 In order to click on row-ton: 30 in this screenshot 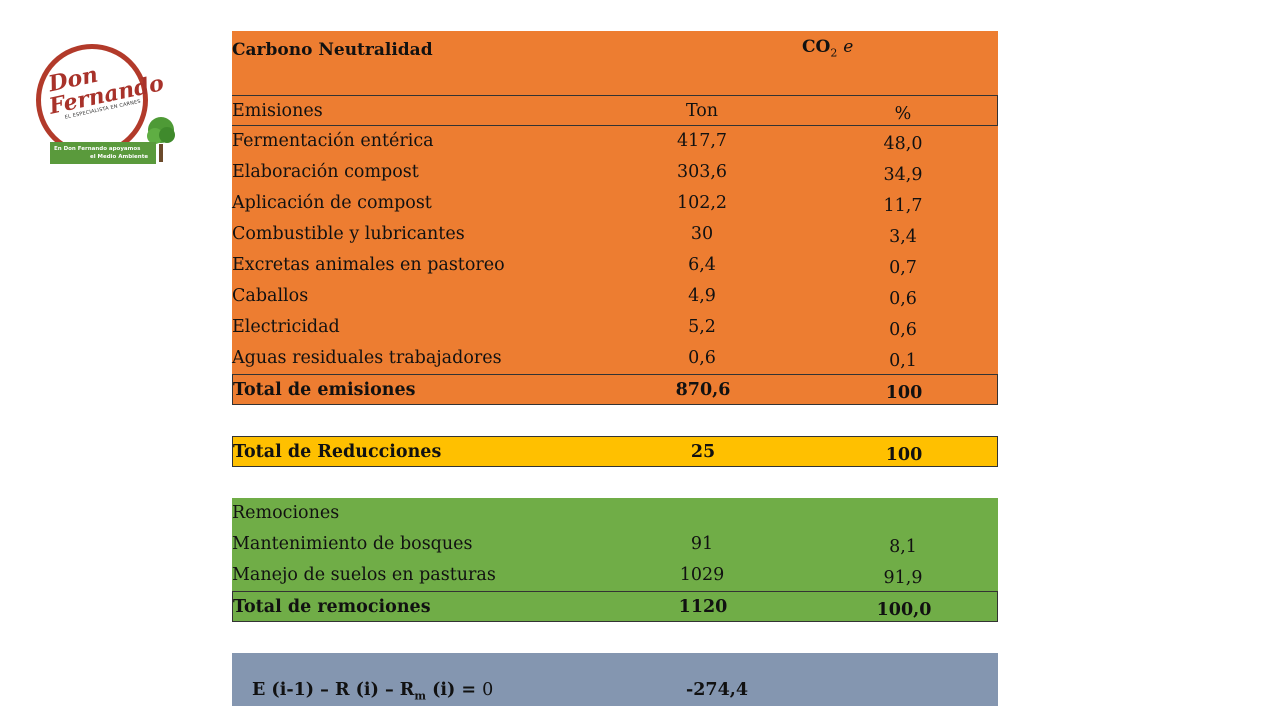, I will do `click(702, 234)`.